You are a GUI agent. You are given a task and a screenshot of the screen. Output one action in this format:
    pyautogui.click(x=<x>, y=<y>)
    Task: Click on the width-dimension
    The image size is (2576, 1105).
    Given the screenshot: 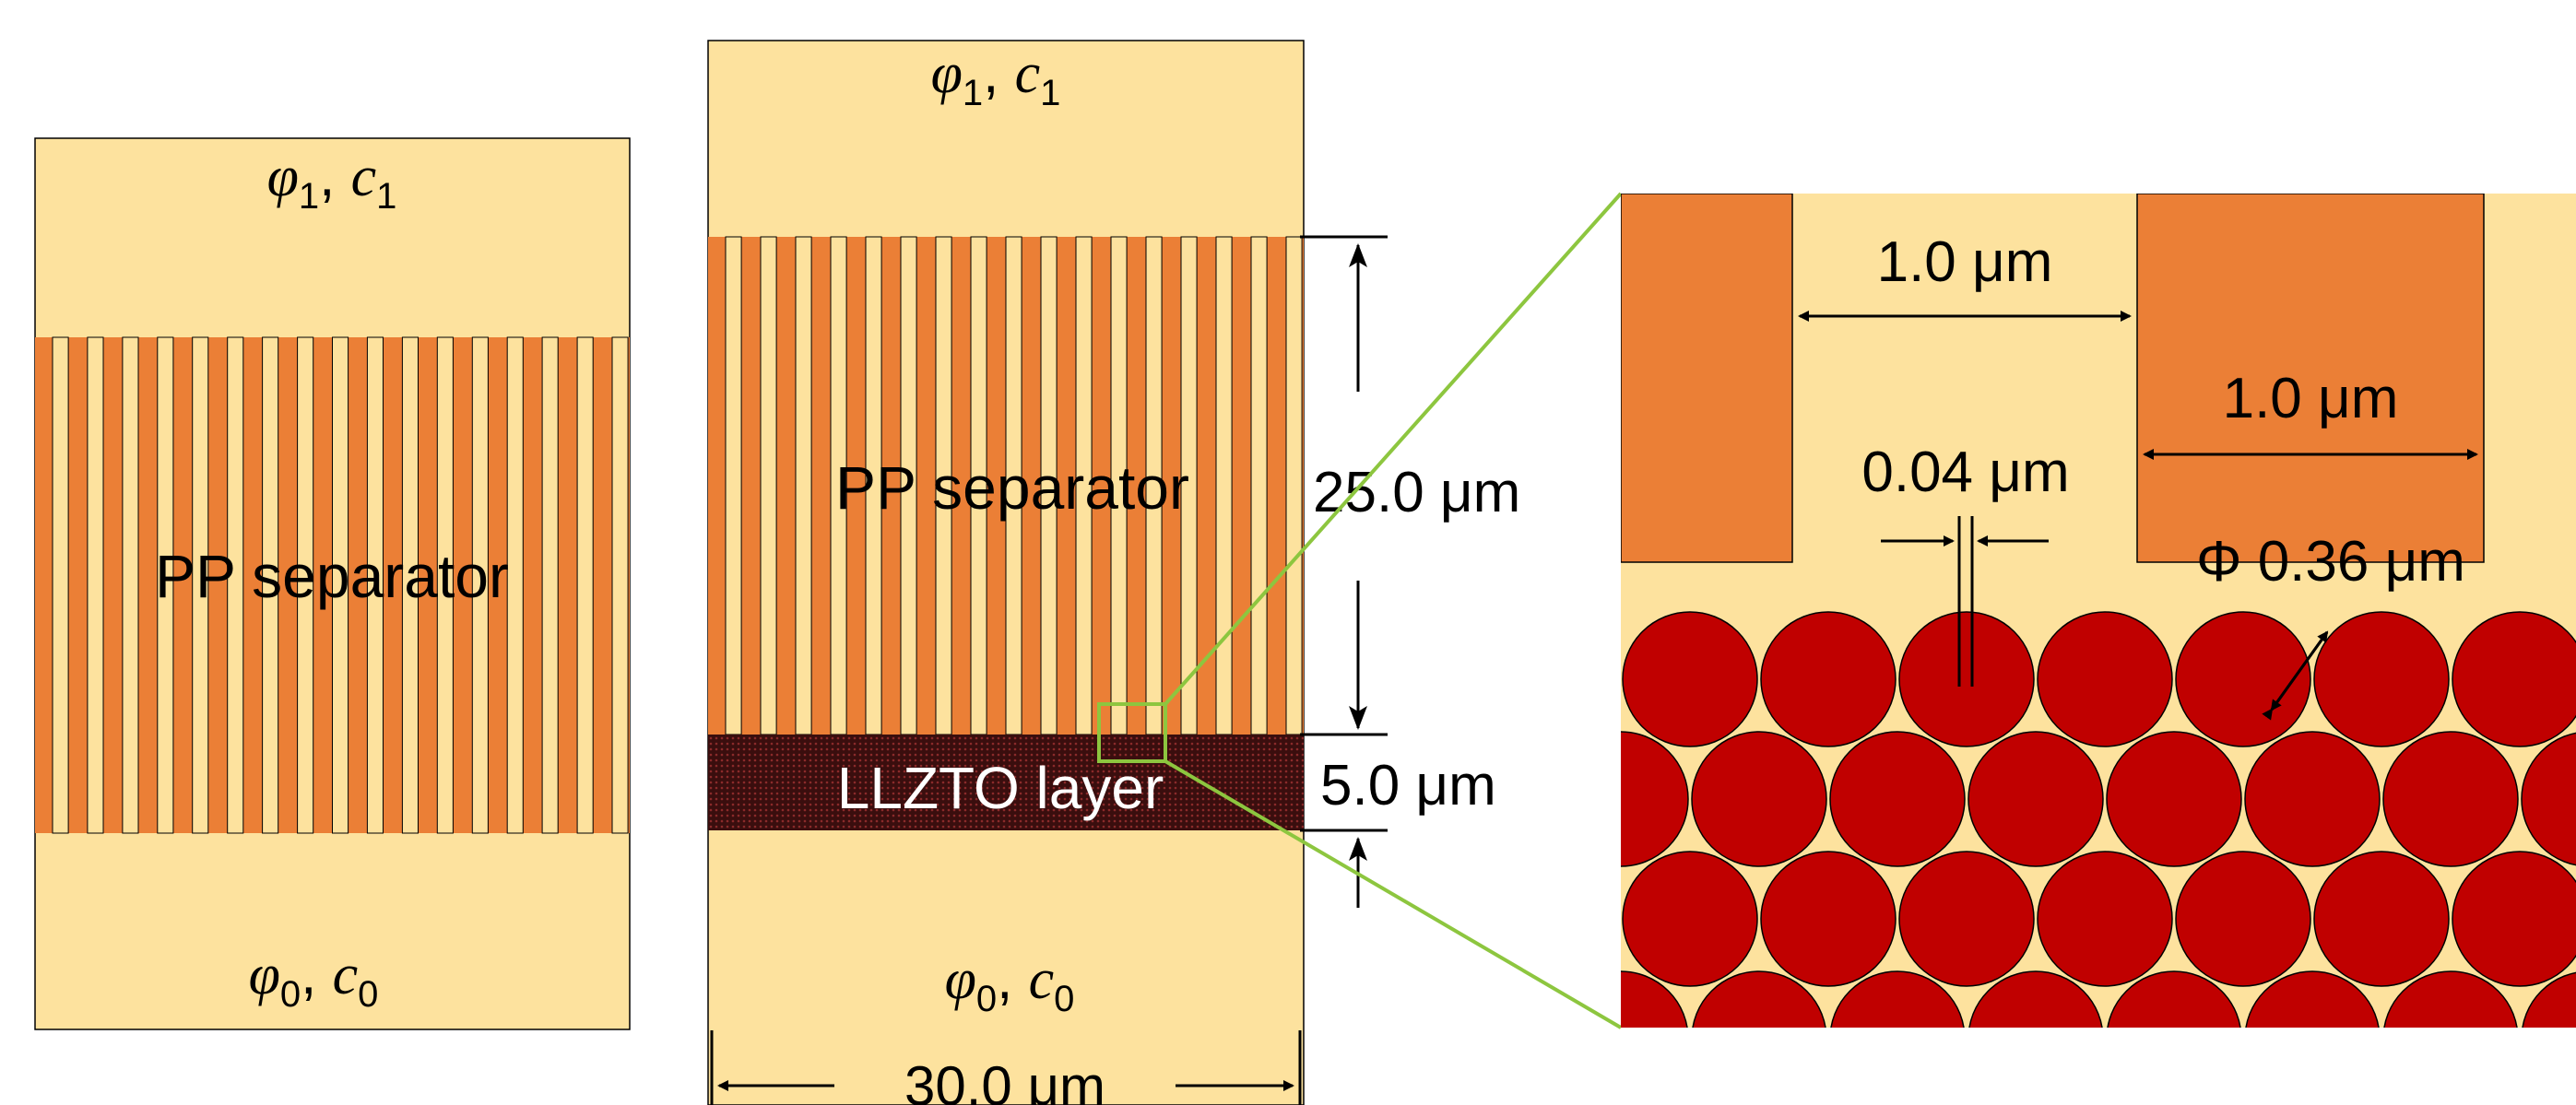 What is the action you would take?
    pyautogui.click(x=1006, y=1067)
    